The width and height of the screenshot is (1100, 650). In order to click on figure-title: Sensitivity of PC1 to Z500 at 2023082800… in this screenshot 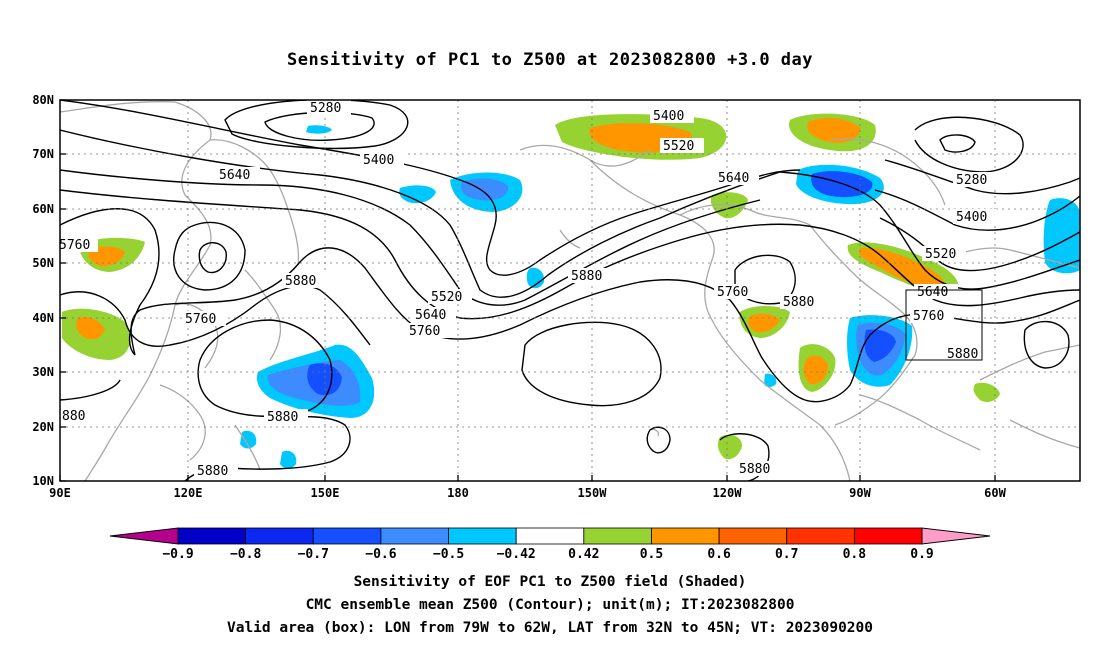, I will do `click(549, 60)`.